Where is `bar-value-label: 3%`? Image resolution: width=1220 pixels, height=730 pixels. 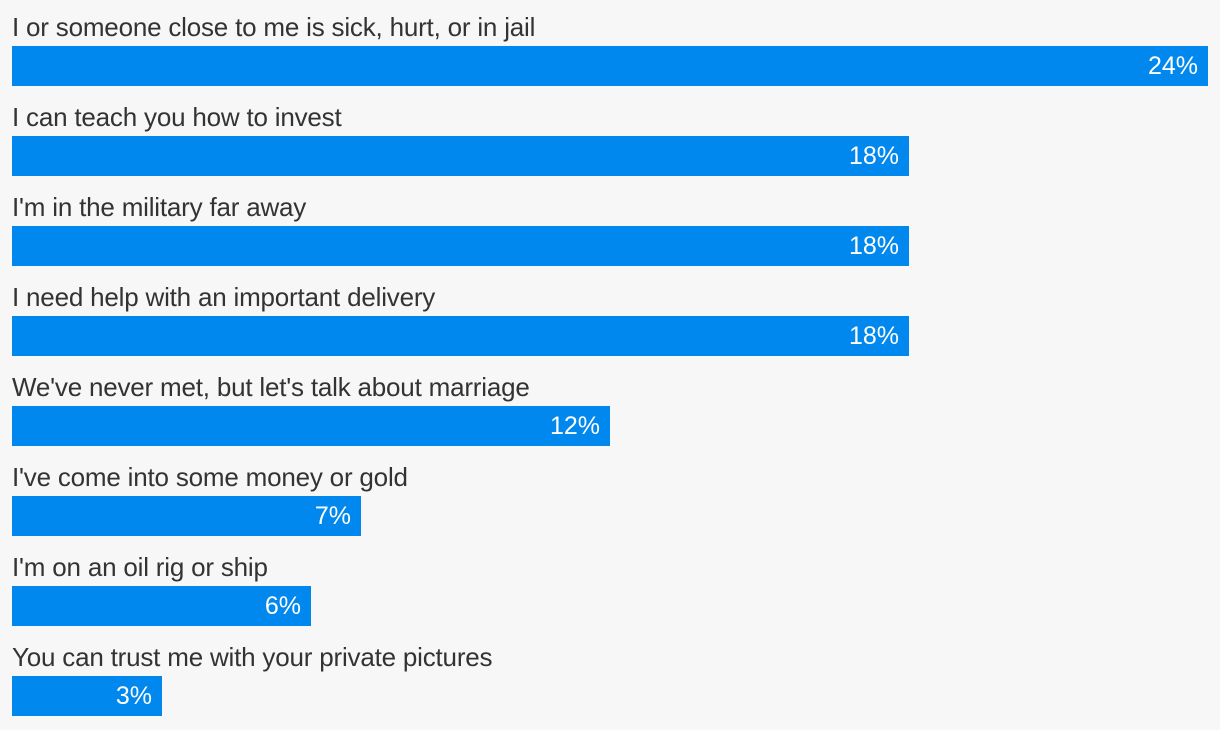
bar-value-label: 3% is located at coordinates (133, 696).